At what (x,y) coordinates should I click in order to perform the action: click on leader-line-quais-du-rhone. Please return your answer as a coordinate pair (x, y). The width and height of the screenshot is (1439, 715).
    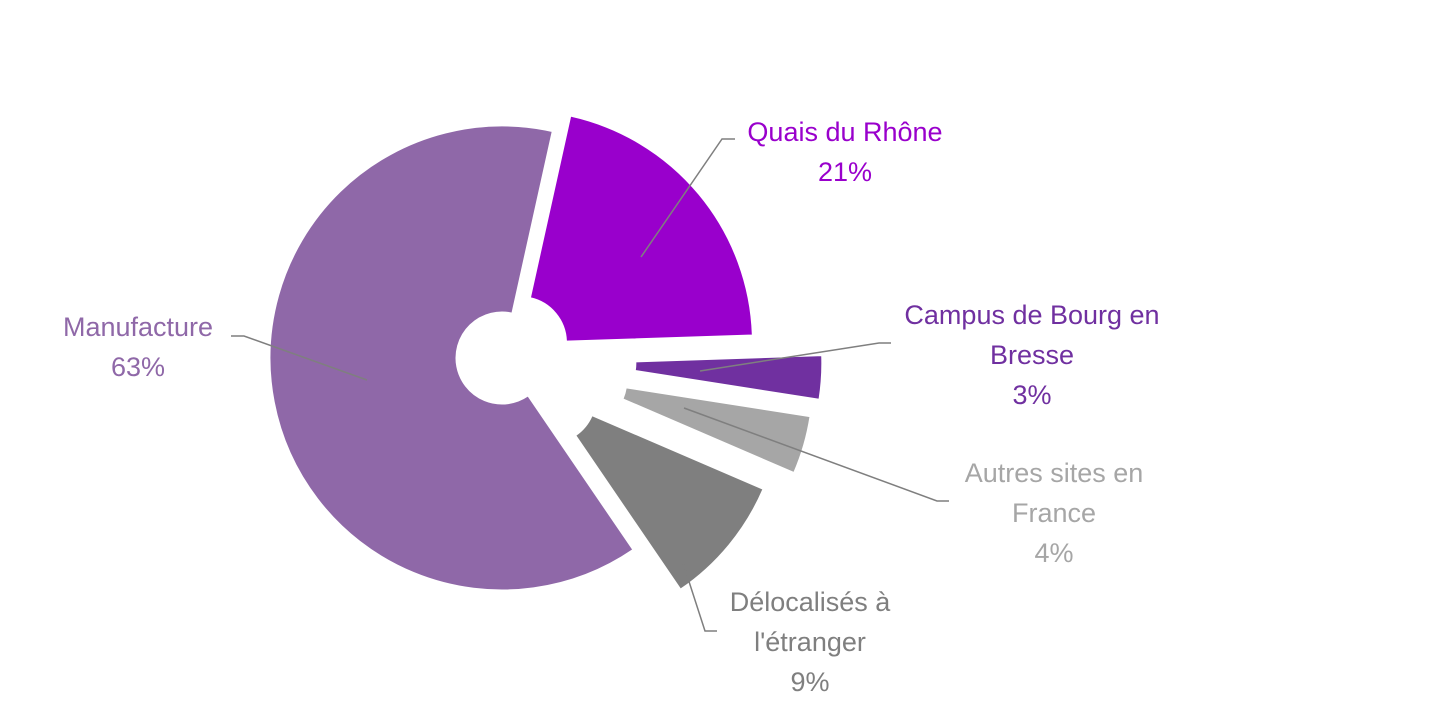
    Looking at the image, I should click on (687, 198).